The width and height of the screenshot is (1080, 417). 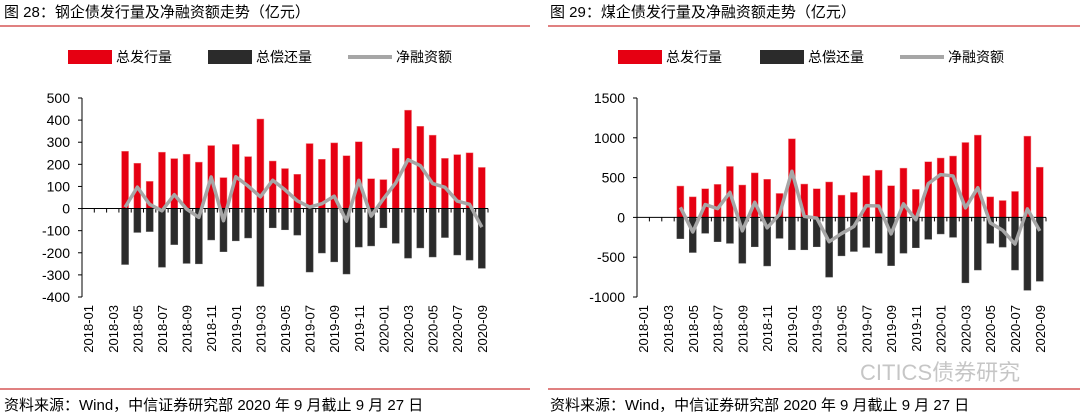 I want to click on y-tick-label: 0, so click(x=66, y=209).